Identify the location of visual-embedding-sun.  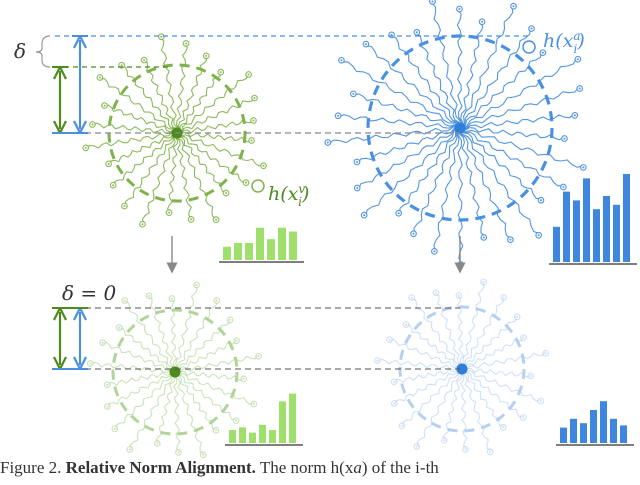
(174, 130).